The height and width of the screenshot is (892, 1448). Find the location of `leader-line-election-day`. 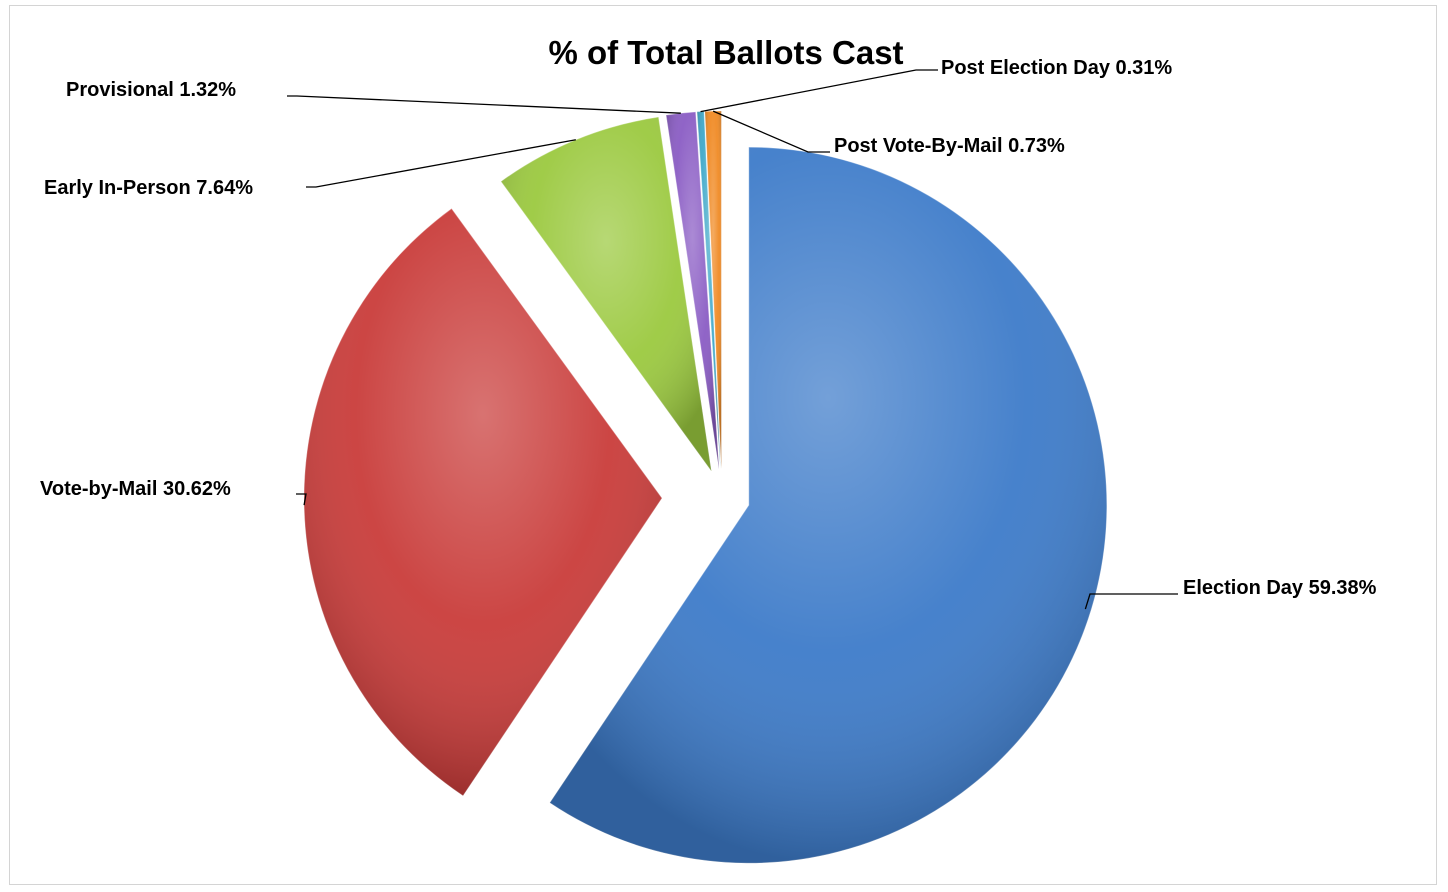

leader-line-election-day is located at coordinates (1131, 601).